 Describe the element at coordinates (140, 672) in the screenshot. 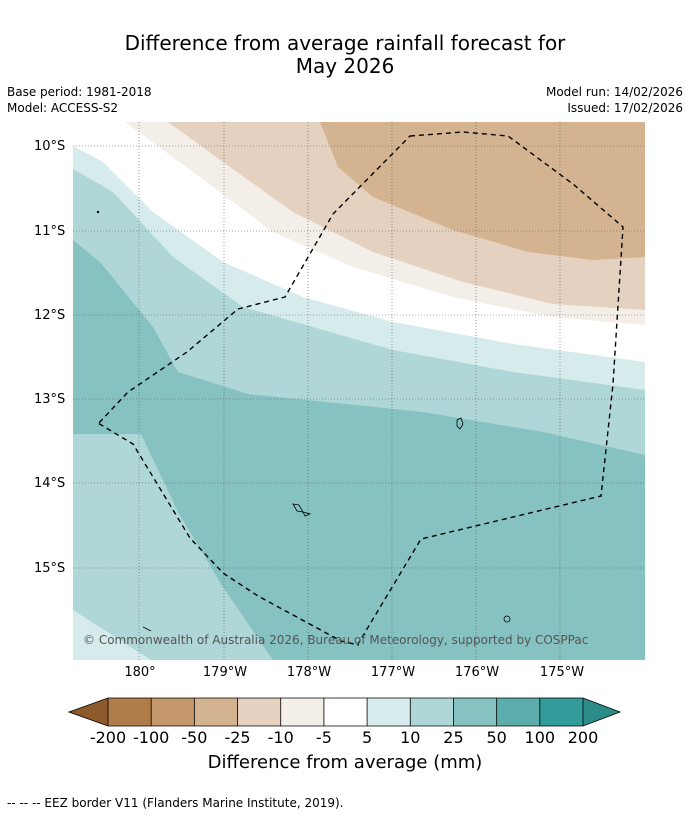

I see `lon-label: 180°` at that location.